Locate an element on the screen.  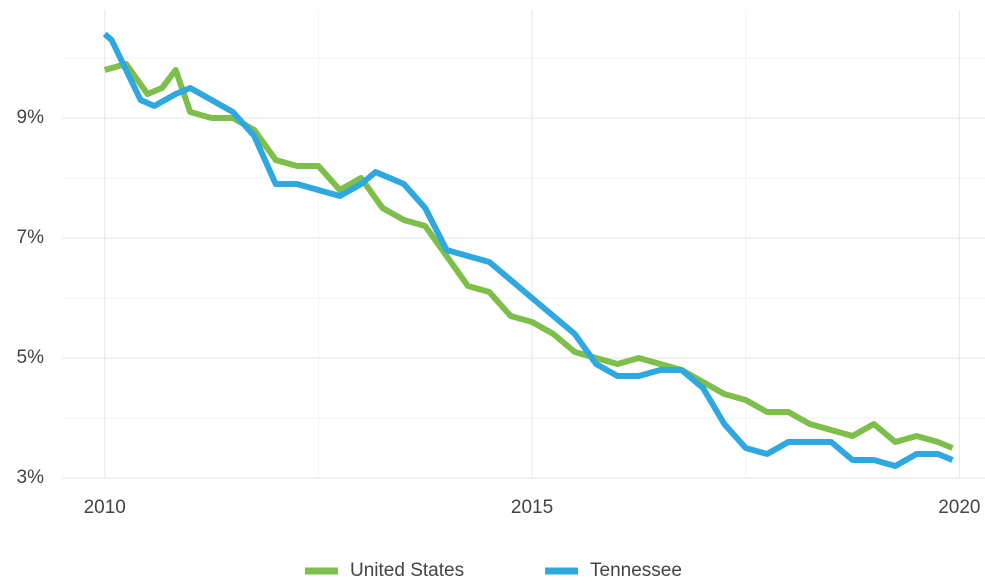
legend-label: Tennessee is located at coordinates (636, 570).